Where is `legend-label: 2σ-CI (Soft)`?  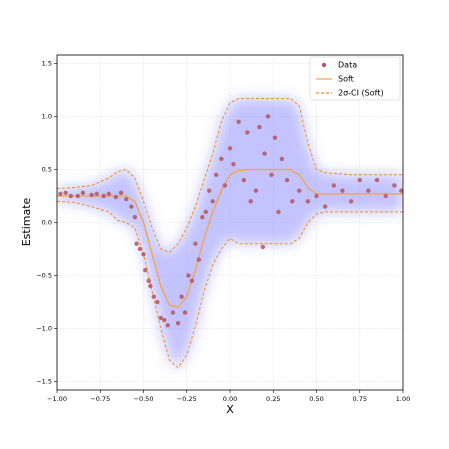 legend-label: 2σ-CI (Soft) is located at coordinates (361, 93).